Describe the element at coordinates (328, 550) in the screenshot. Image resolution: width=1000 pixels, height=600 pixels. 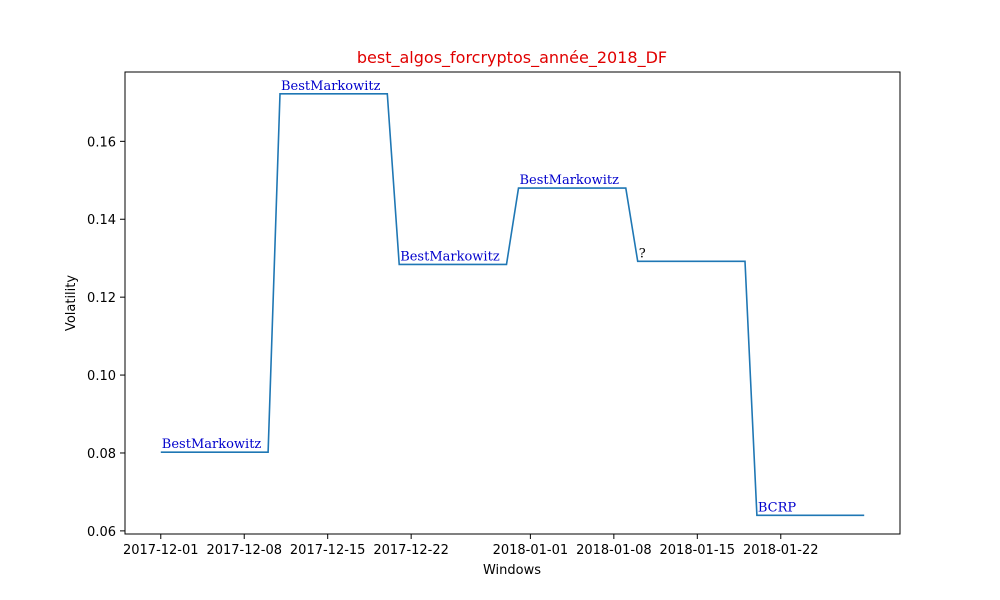
I see `x-tick-label: 2017-12-15` at that location.